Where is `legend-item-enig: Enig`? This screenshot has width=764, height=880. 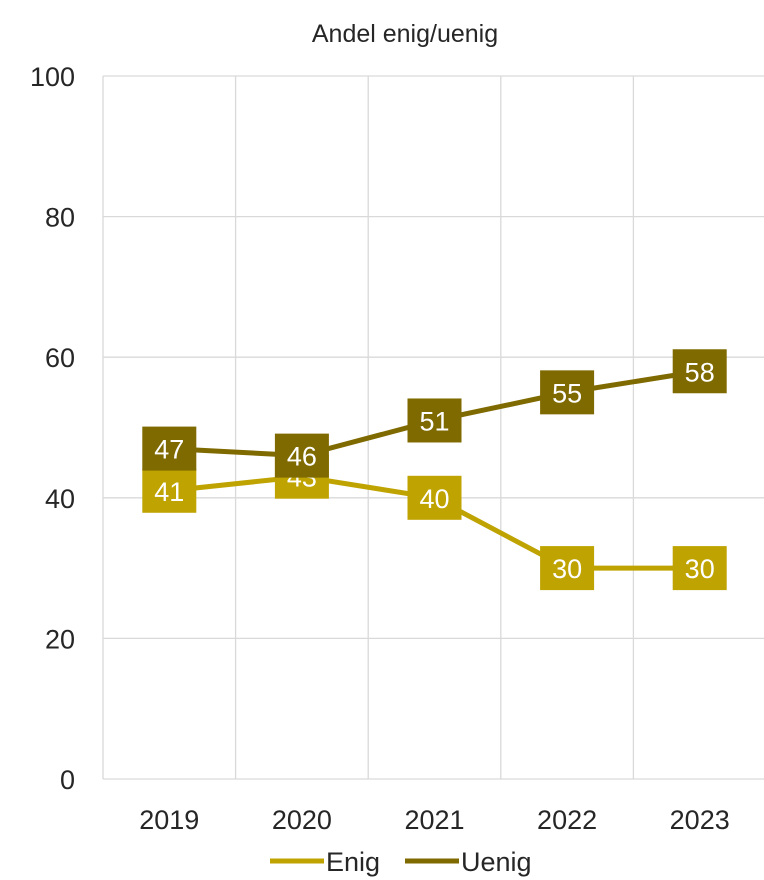
legend-item-enig: Enig is located at coordinates (325, 862).